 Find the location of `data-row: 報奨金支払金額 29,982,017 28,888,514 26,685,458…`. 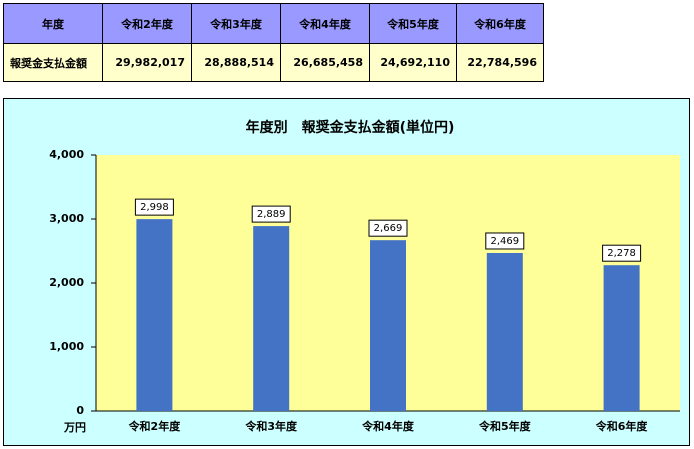

data-row: 報奨金支払金額 29,982,017 28,888,514 26,685,458… is located at coordinates (273, 62).